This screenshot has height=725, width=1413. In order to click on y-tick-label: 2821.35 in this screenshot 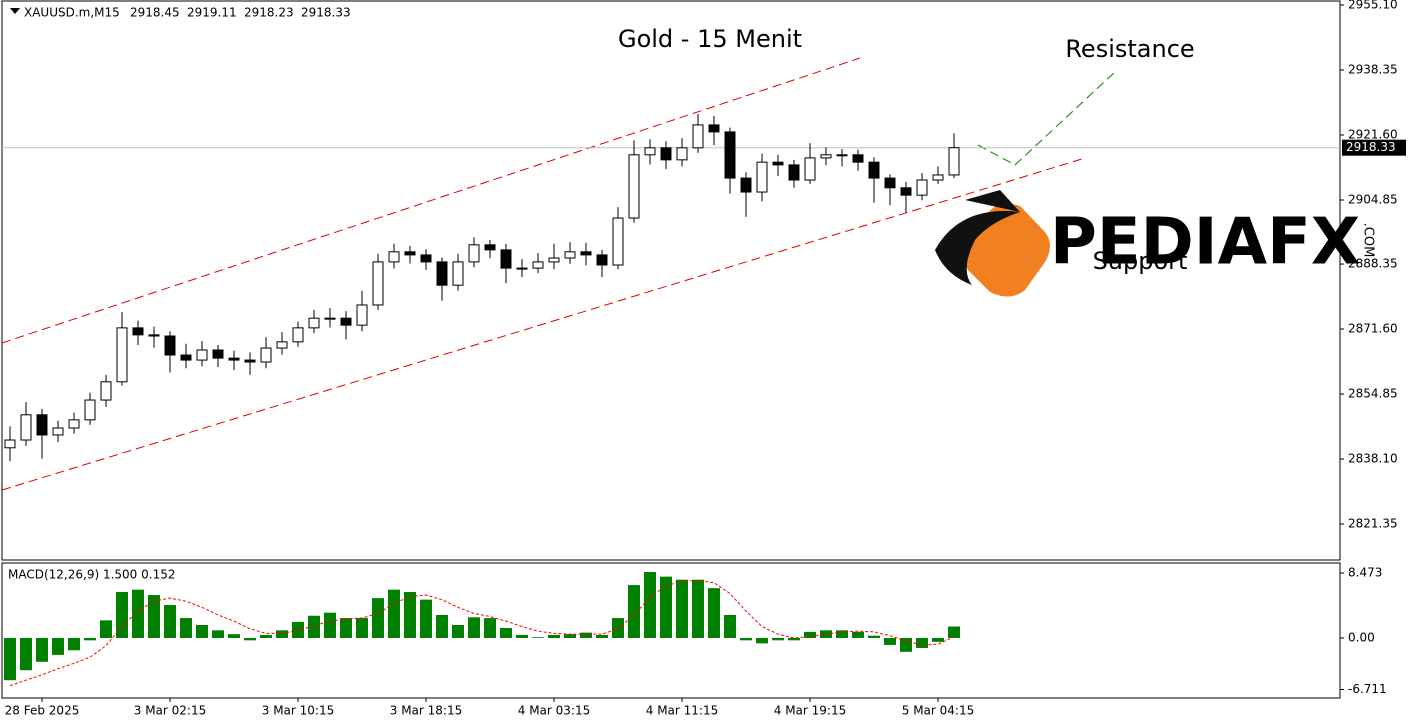, I will do `click(1373, 524)`.